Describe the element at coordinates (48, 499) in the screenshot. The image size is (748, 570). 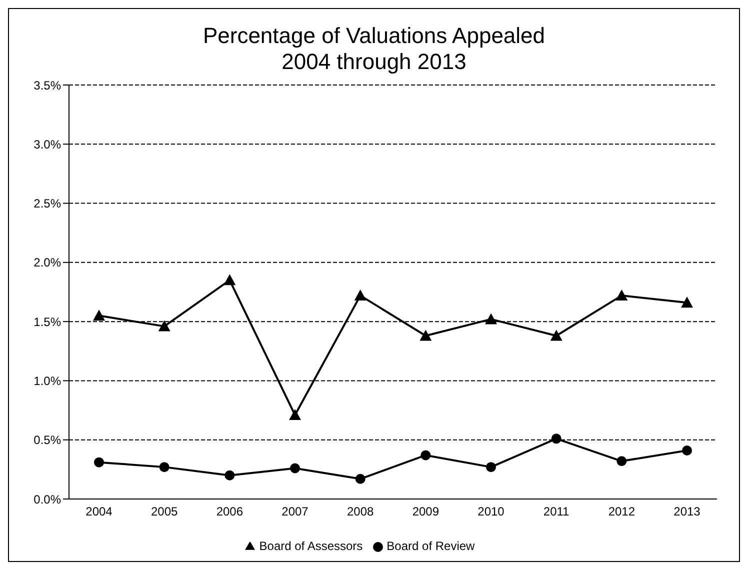
I see `y-tick-label: 0.0%` at that location.